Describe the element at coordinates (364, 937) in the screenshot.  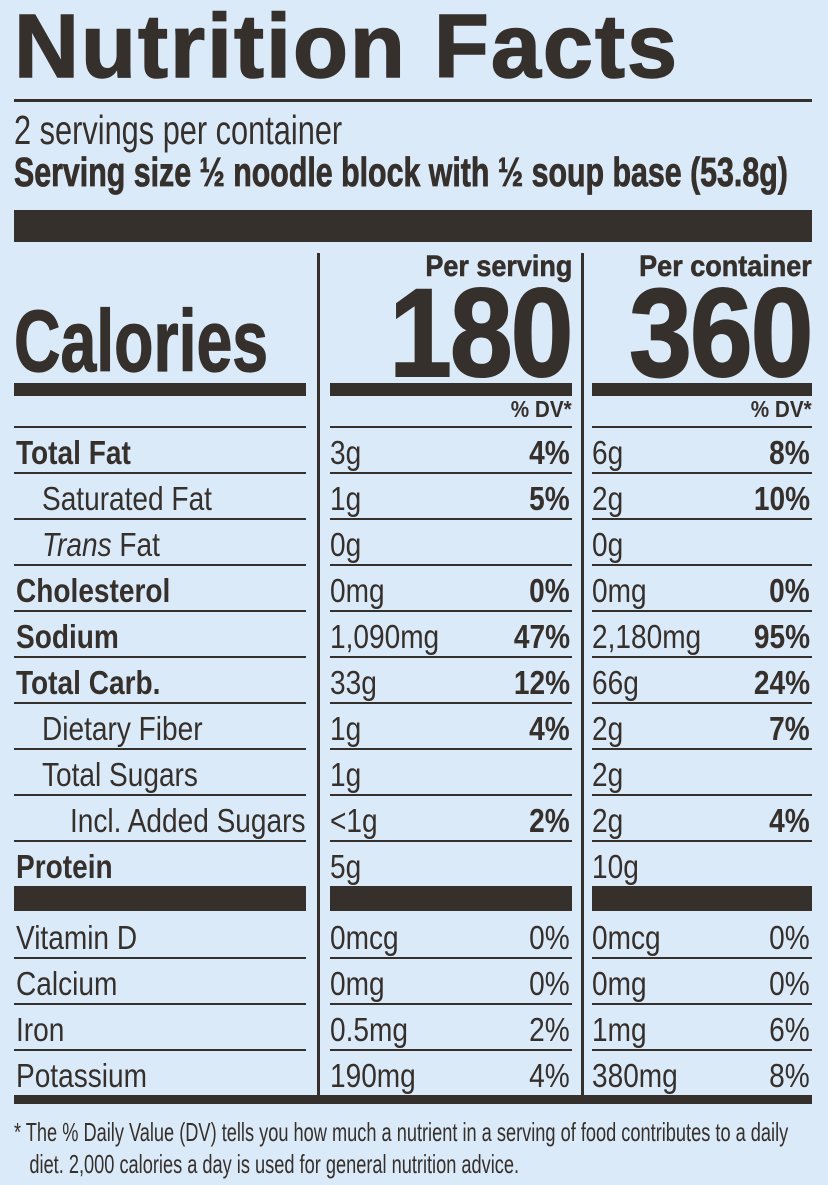
I see `per-serving-amount: 0mcg` at that location.